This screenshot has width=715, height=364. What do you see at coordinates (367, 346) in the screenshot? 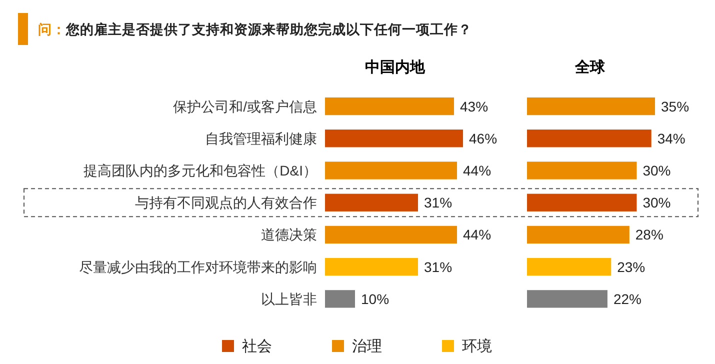
I see `legend-label: 治理` at bounding box center [367, 346].